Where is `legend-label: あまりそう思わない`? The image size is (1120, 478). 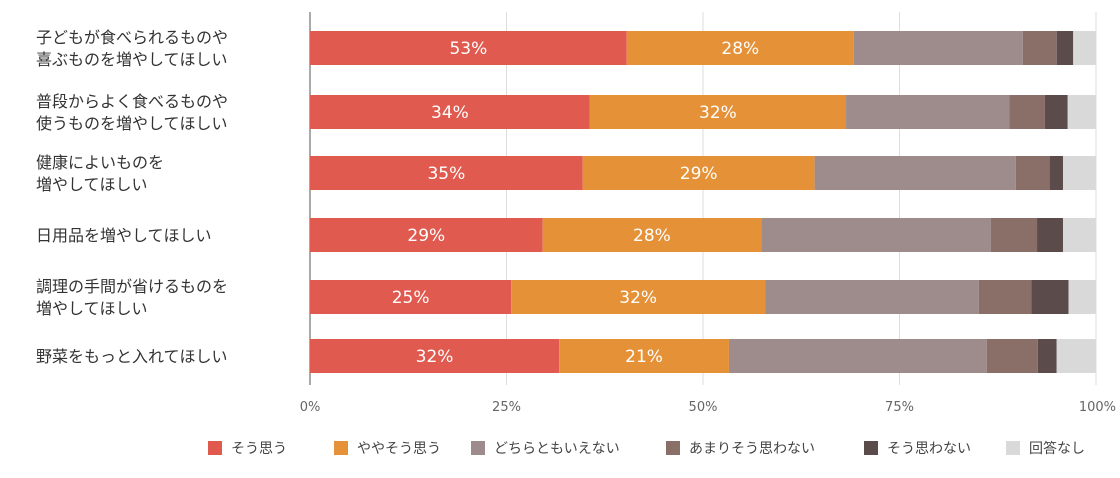
legend-label: あまりそう思わない is located at coordinates (752, 449).